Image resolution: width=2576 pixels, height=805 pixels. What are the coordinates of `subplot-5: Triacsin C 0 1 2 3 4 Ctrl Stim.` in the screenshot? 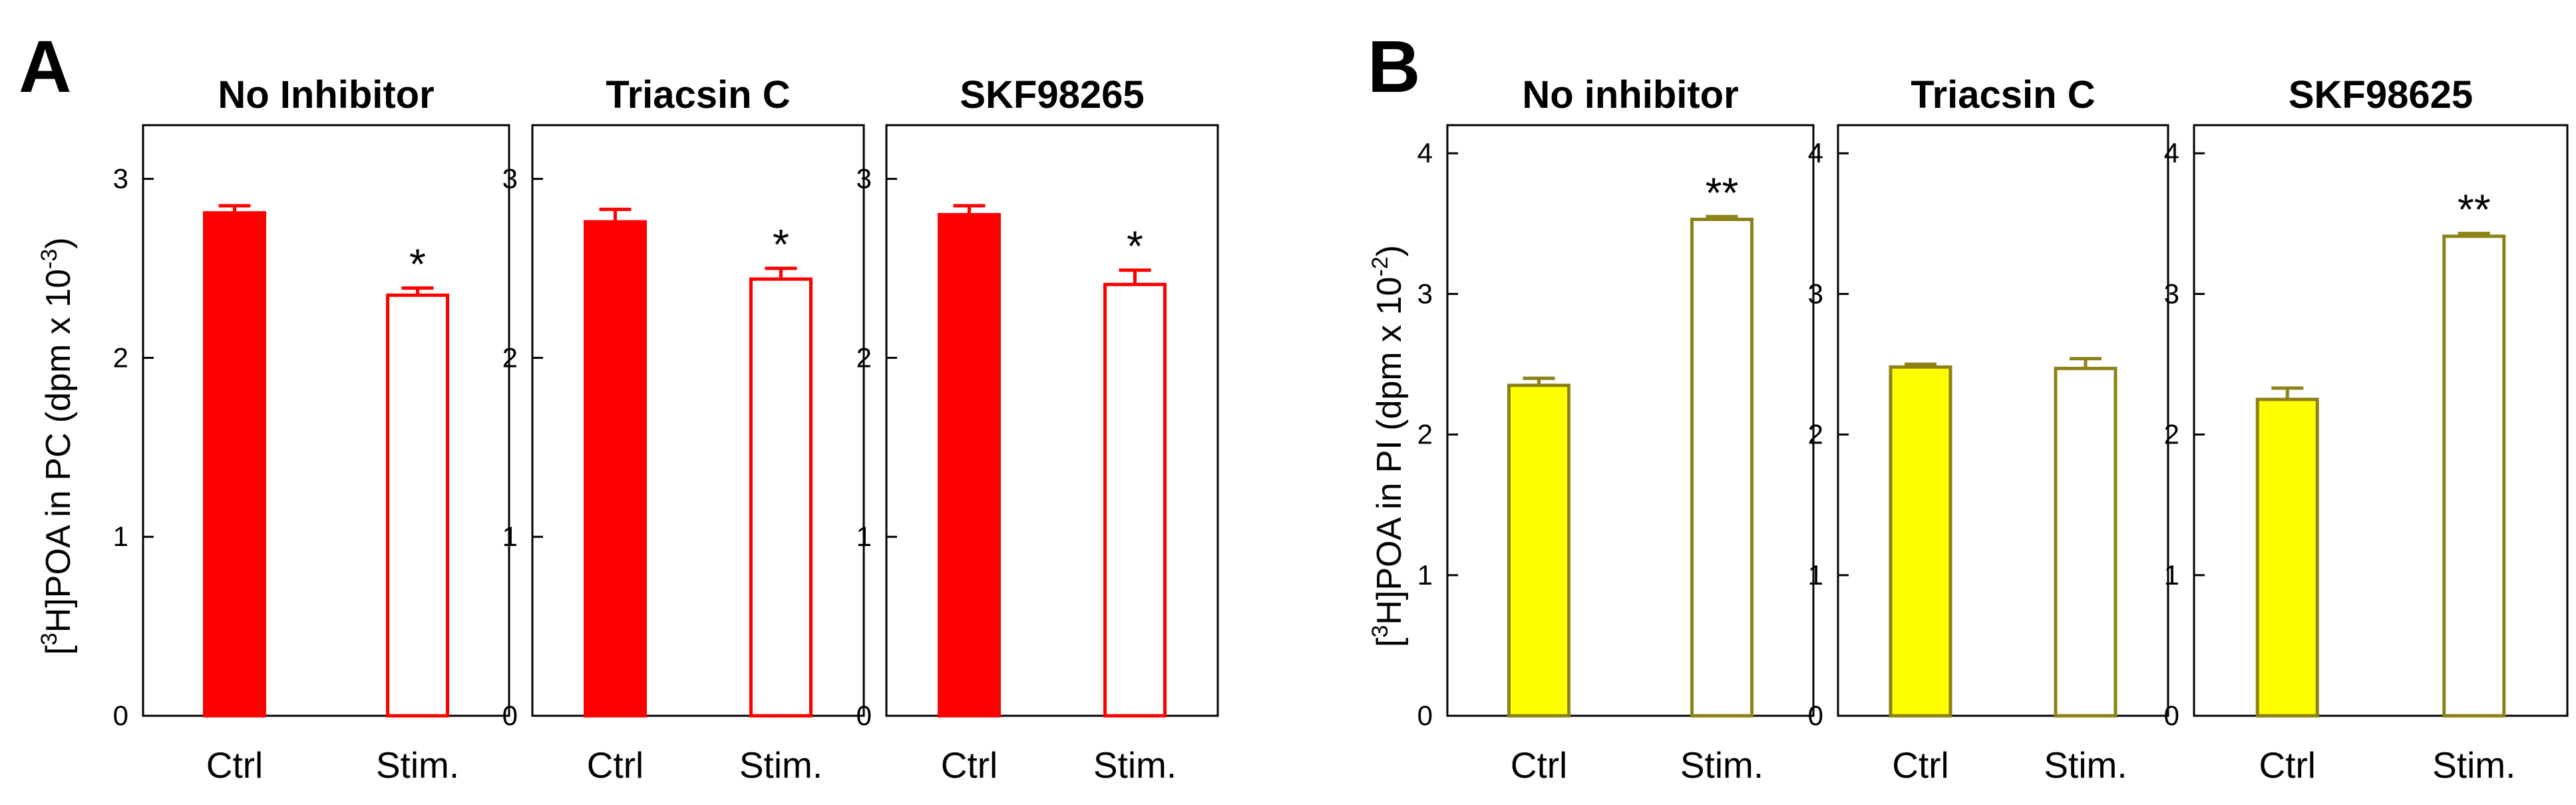 It's located at (1989, 429).